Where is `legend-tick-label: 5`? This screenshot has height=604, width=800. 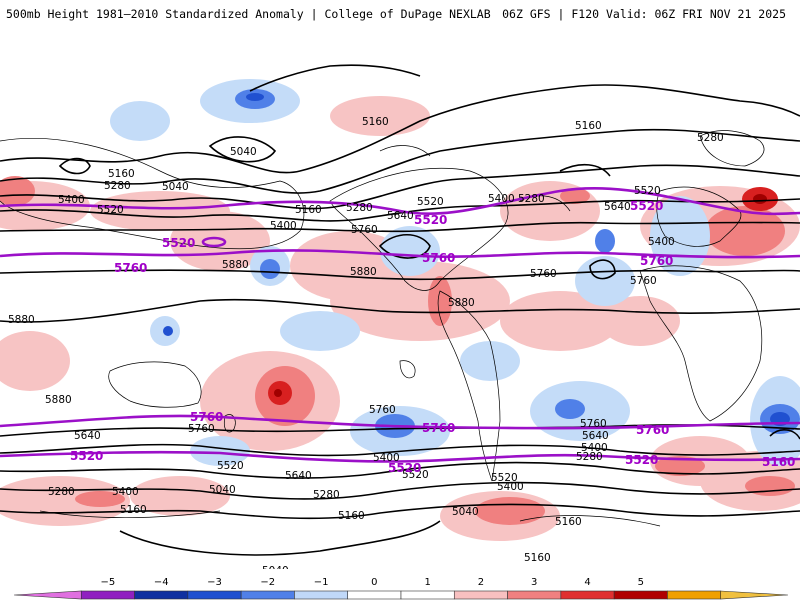
legend-tick-label: 5 is located at coordinates (641, 582).